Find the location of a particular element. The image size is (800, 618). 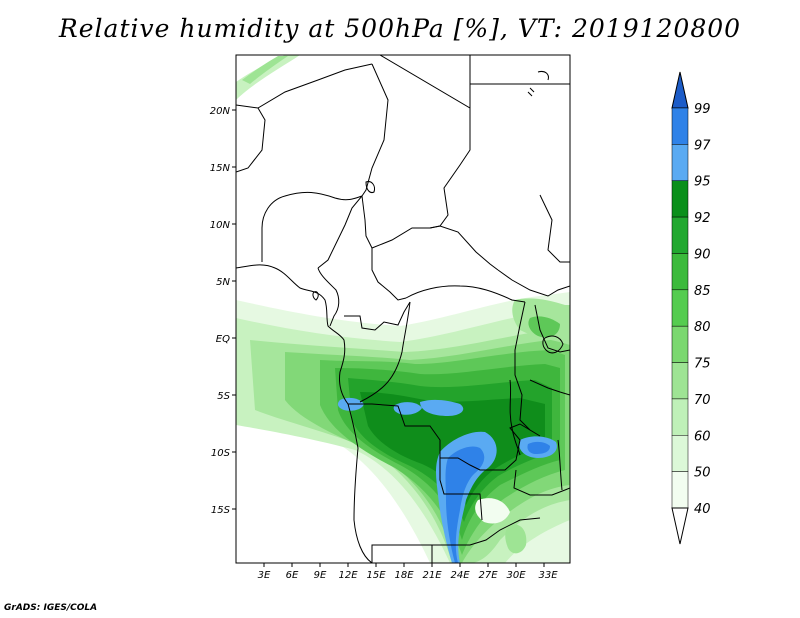

colorbar-label: 92 is located at coordinates (702, 218).